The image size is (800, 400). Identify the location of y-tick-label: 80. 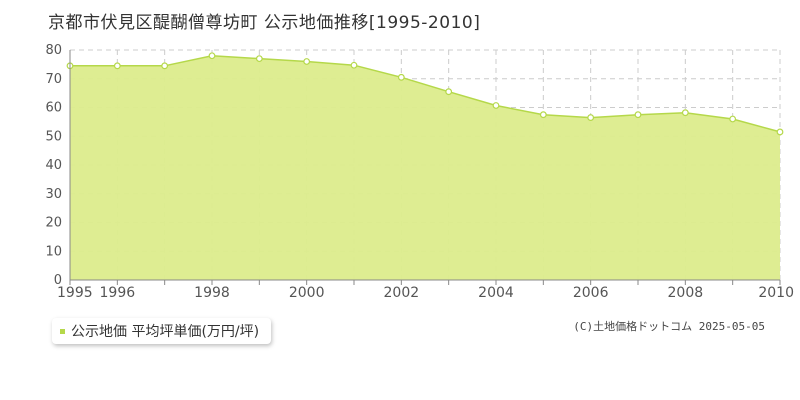
(53, 50).